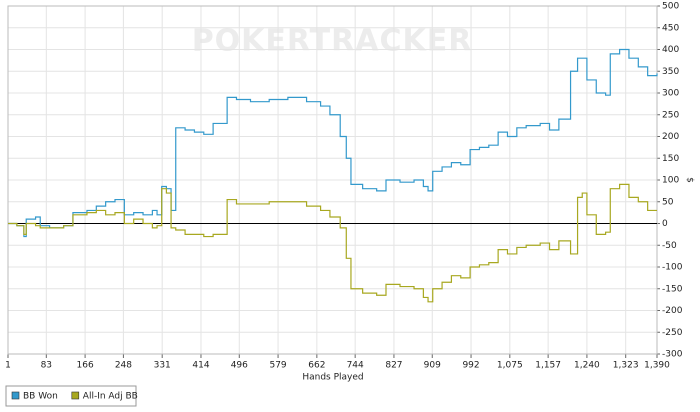  Describe the element at coordinates (355, 366) in the screenshot. I see `x-tick-label: 744` at that location.